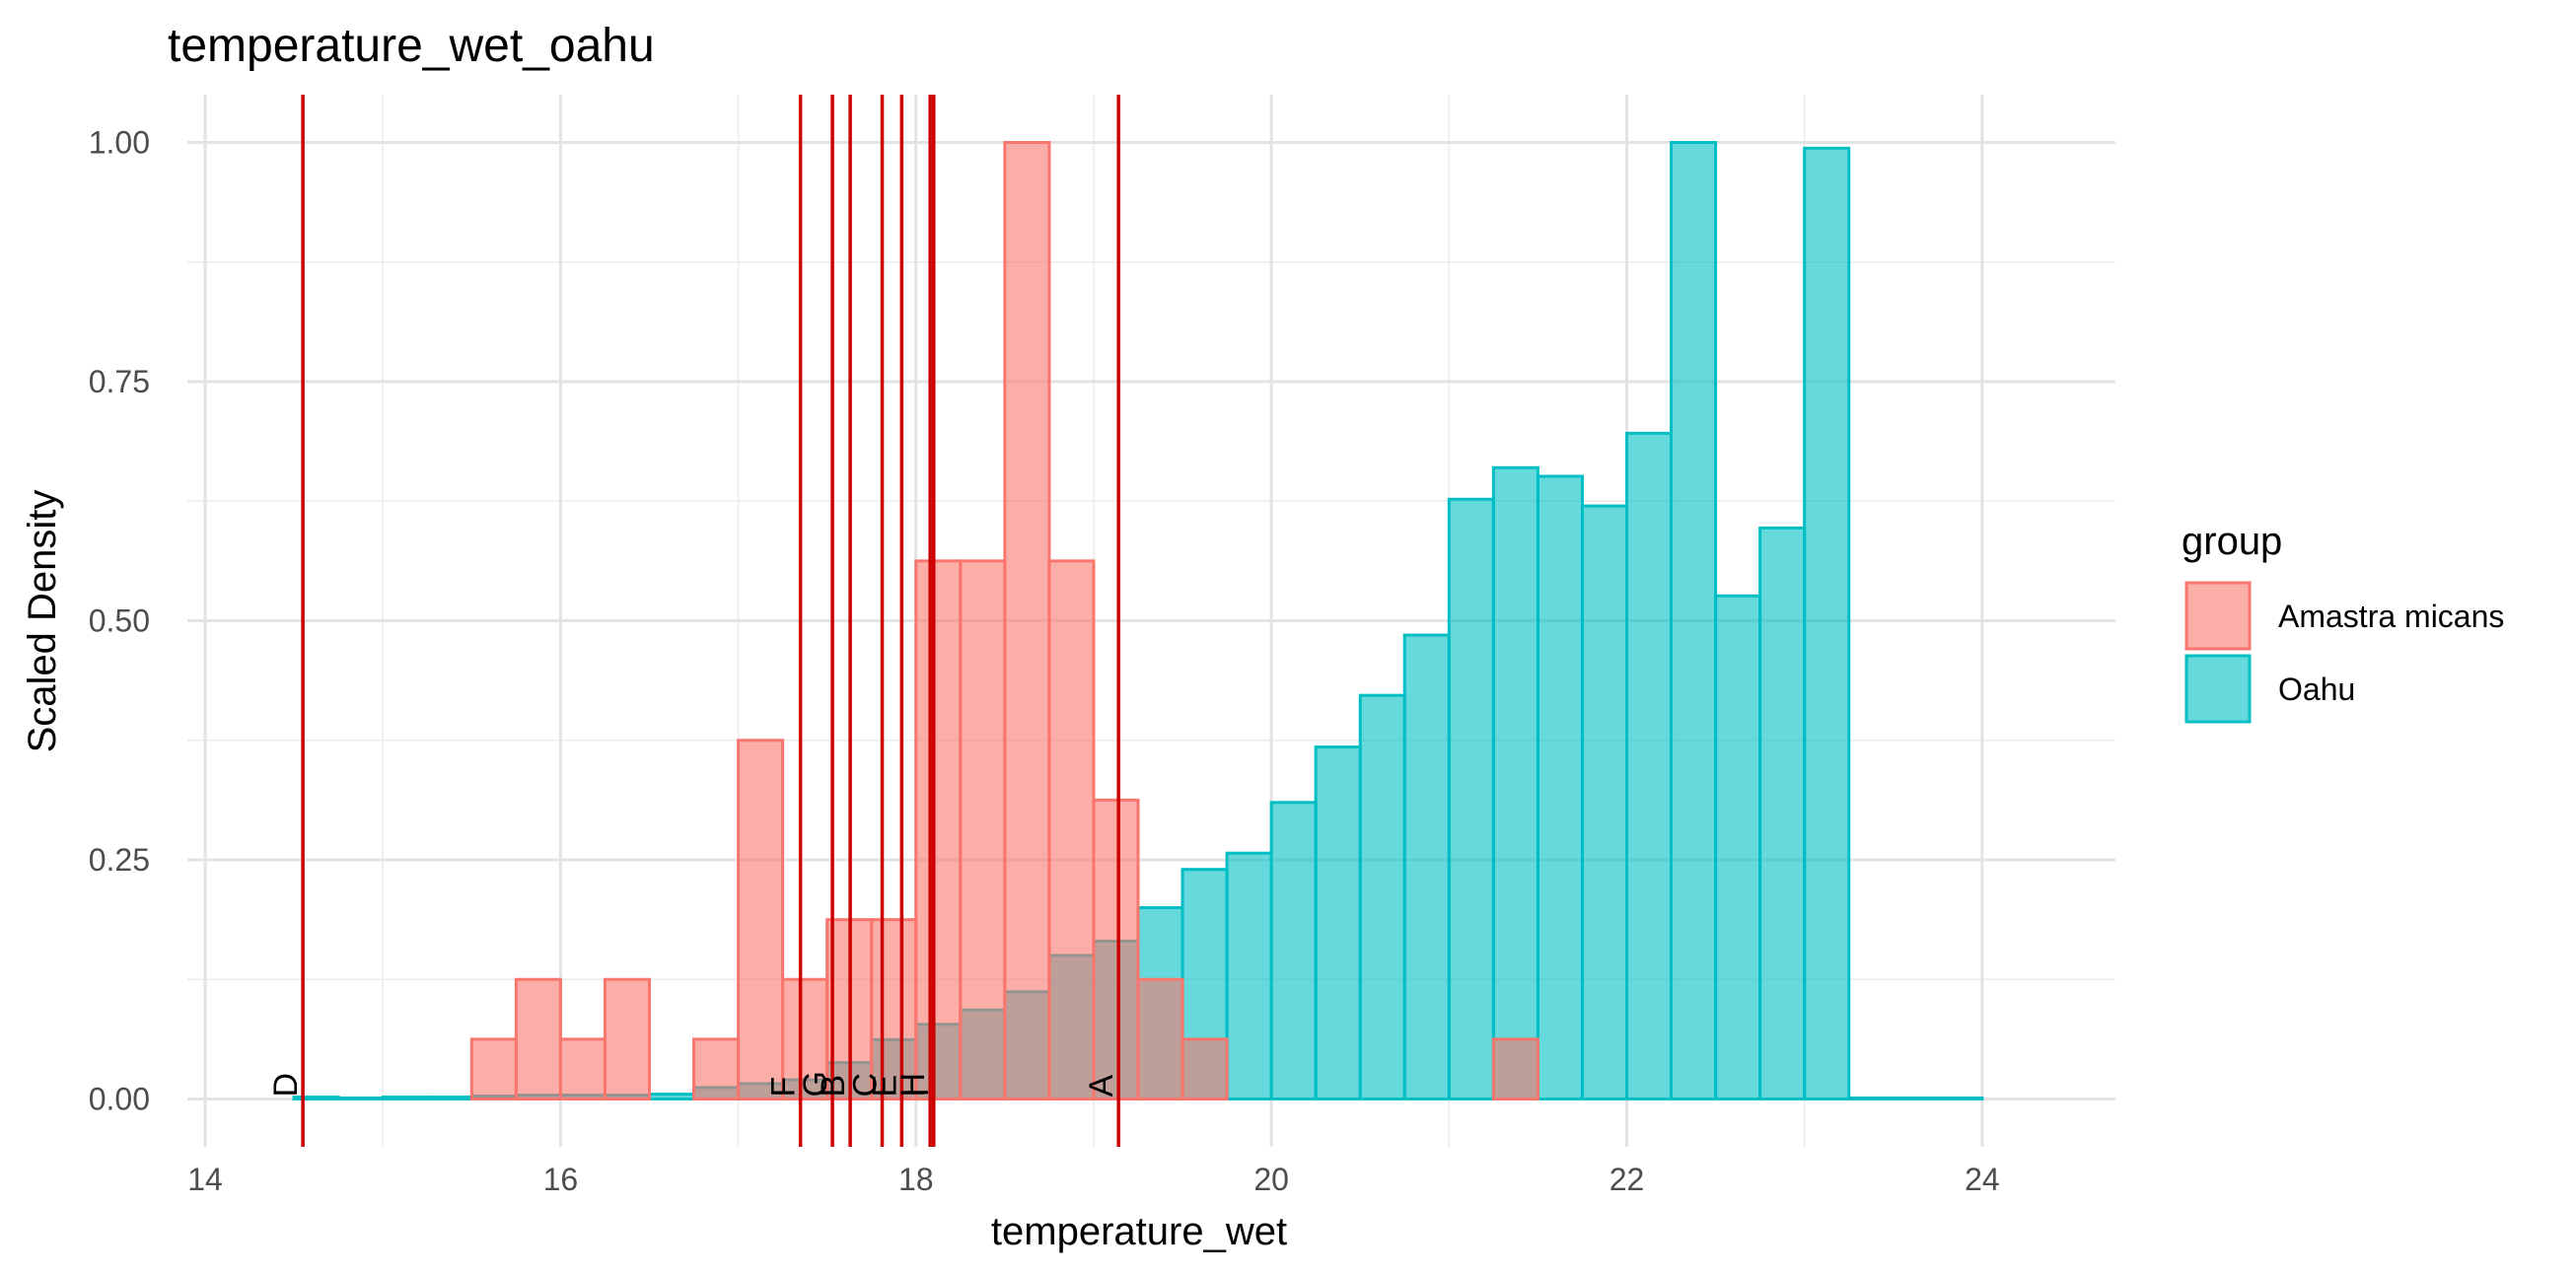 This screenshot has height=1275, width=2576. I want to click on x-axis-title: temperature_wet, so click(1139, 1232).